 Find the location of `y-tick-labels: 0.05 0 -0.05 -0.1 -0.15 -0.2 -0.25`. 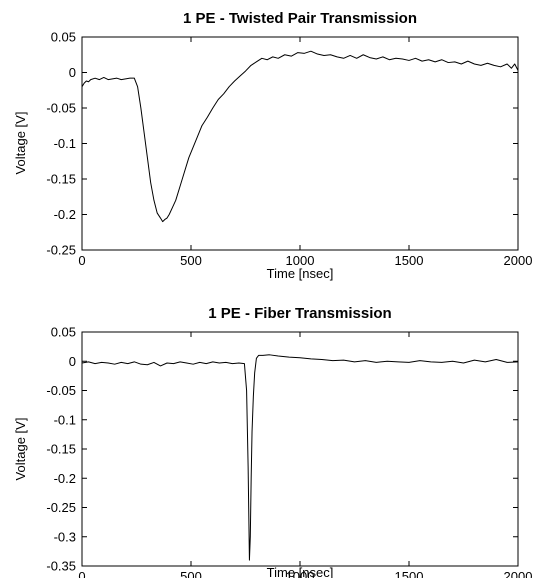

y-tick-labels: 0.05 0 -0.05 -0.1 -0.15 -0.2 -0.25 is located at coordinates (61, 144).